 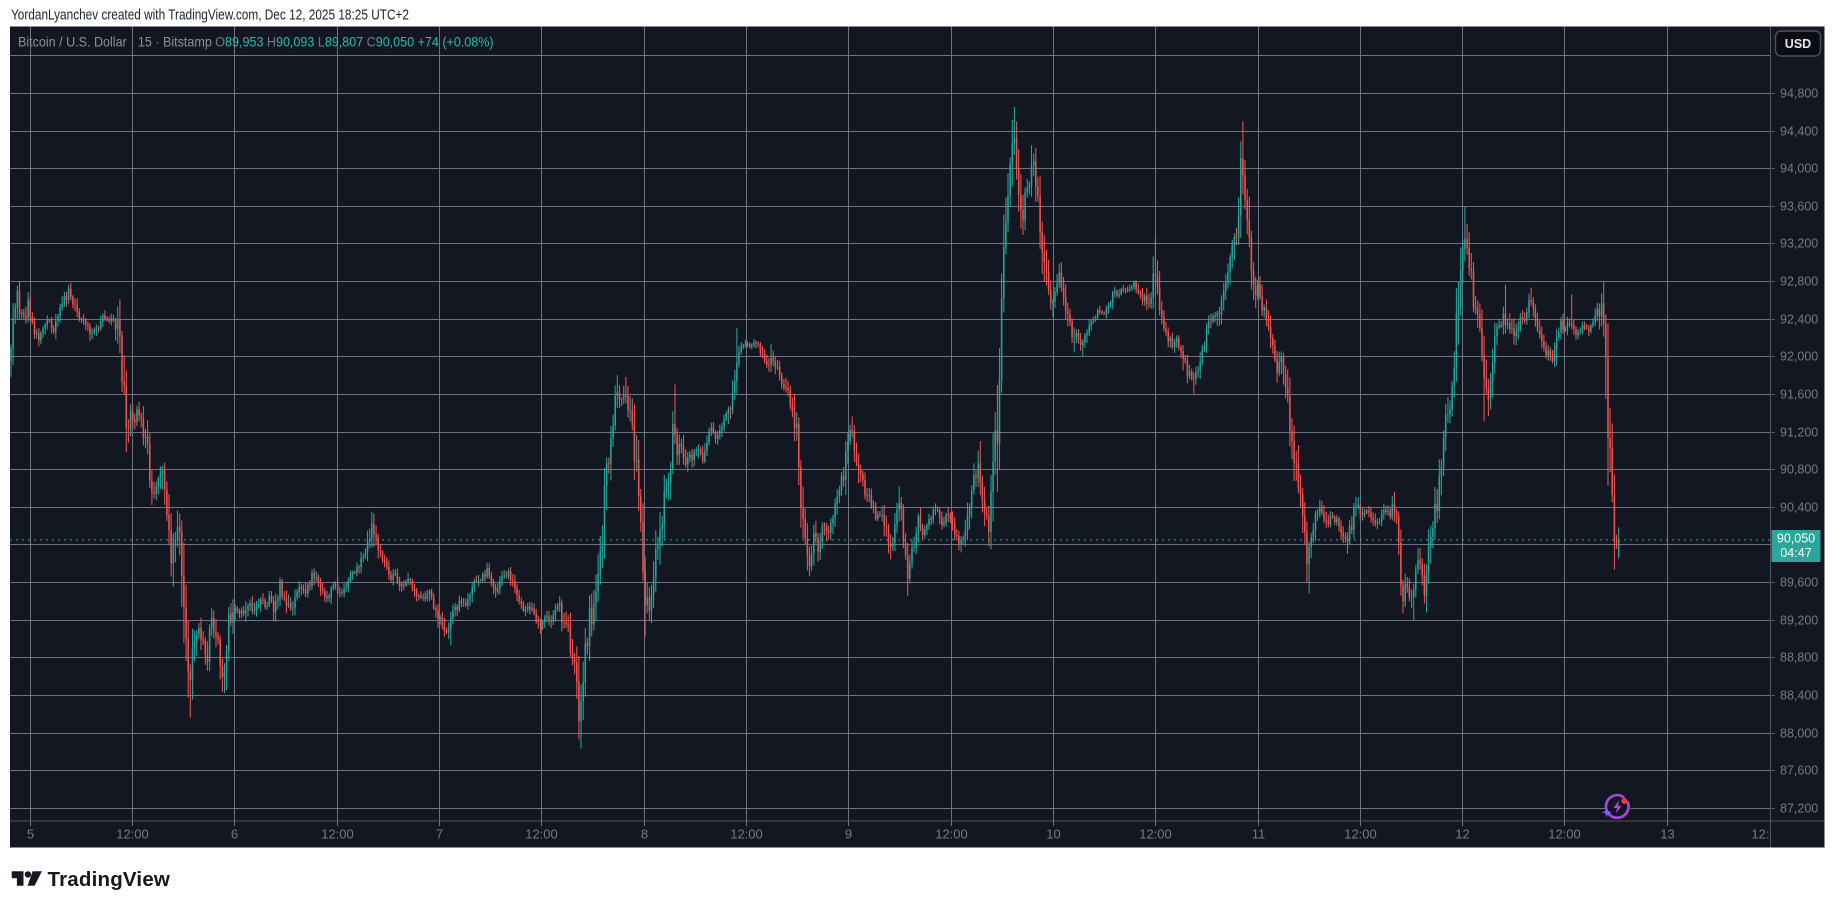 I want to click on svg-text: 88,400, so click(x=1799, y=696).